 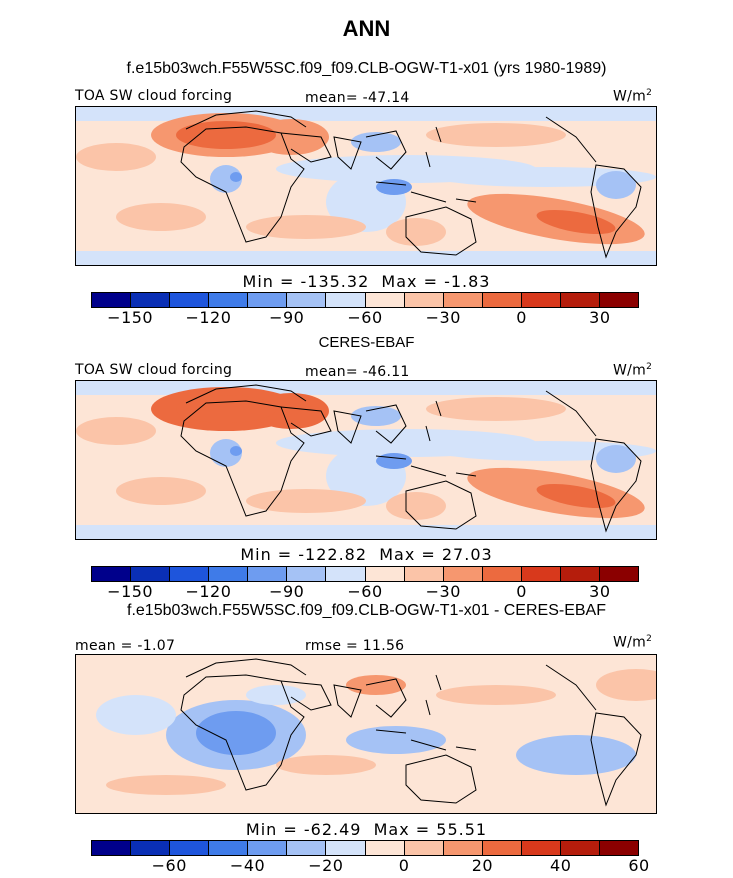 What do you see at coordinates (276, 695) in the screenshot?
I see `mideast-neg` at bounding box center [276, 695].